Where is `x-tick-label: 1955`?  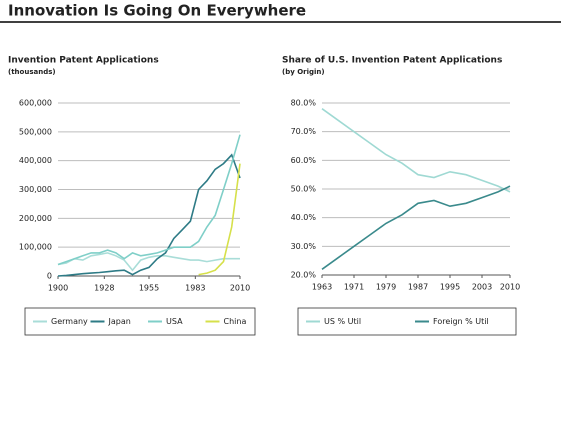
x-tick-label: 1955 is located at coordinates (149, 288).